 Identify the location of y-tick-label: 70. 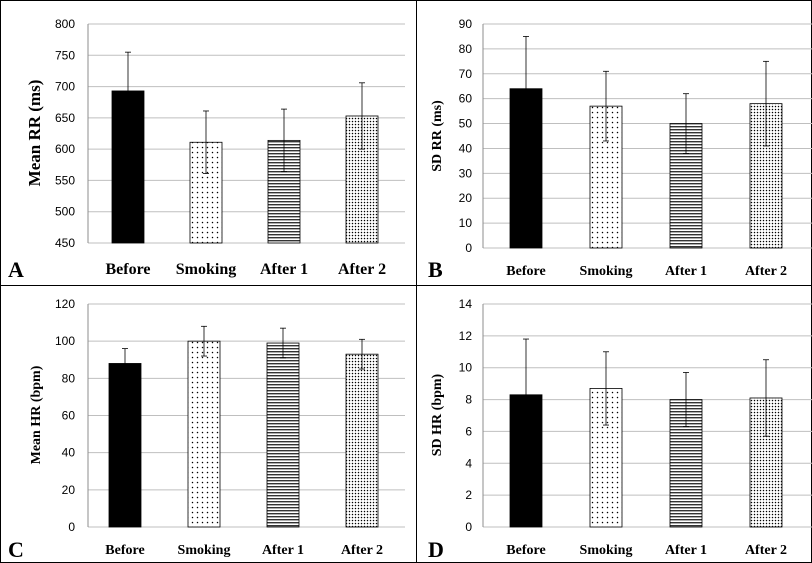
(466, 74).